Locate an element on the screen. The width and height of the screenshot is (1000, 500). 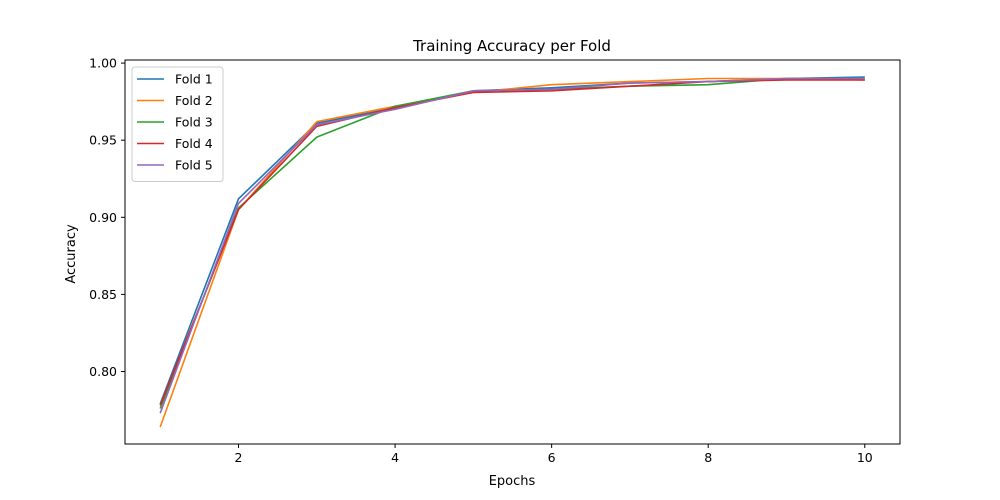
x-tick-label: 2 is located at coordinates (239, 457).